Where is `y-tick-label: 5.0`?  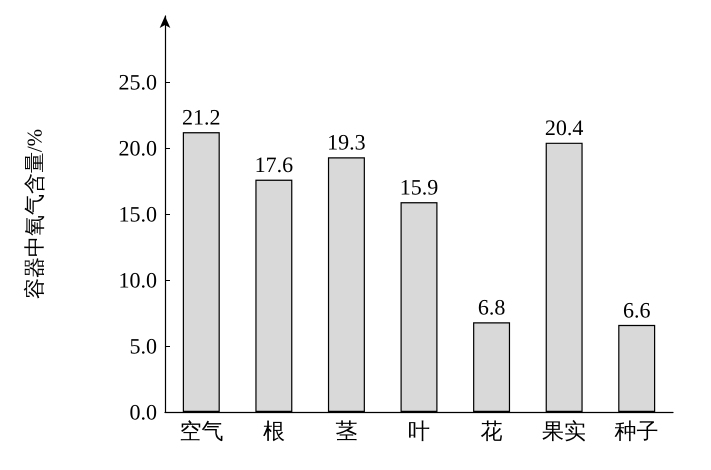 y-tick-label: 5.0 is located at coordinates (143, 346).